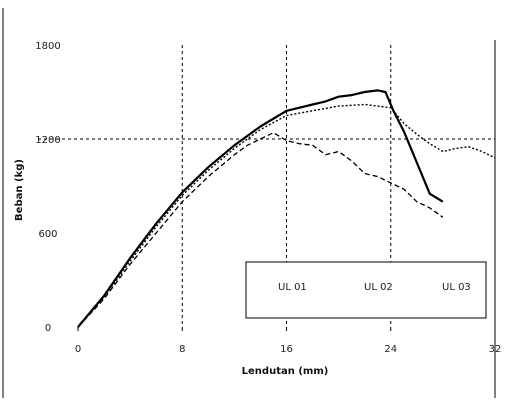 This screenshot has width=522, height=400. Describe the element at coordinates (19, 190) in the screenshot. I see `y-axis-title: Beban (kg)` at that location.